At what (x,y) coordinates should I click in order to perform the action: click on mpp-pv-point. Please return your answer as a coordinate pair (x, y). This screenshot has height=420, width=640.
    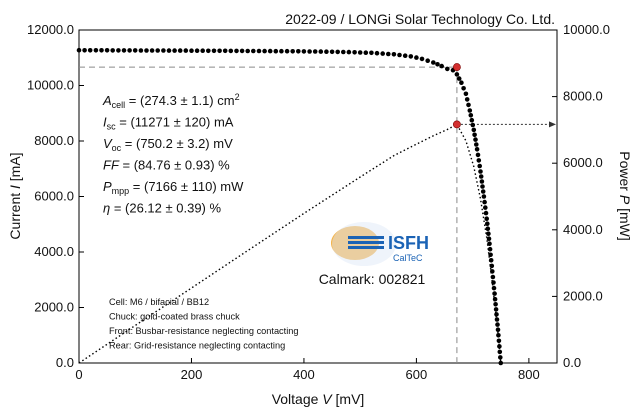
    Looking at the image, I should click on (457, 124).